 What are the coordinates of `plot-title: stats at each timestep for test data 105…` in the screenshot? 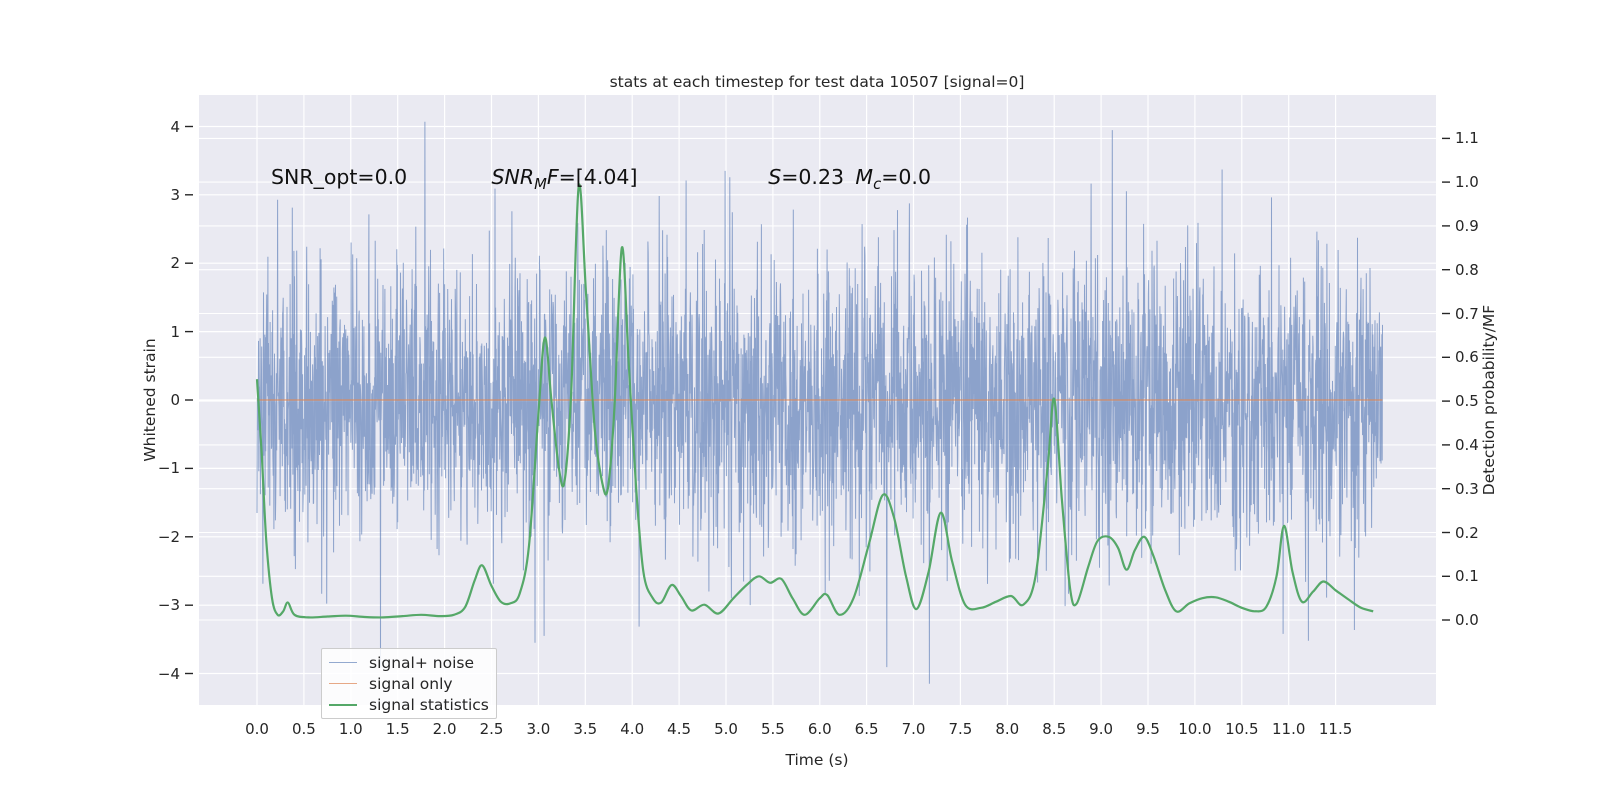 It's located at (817, 82).